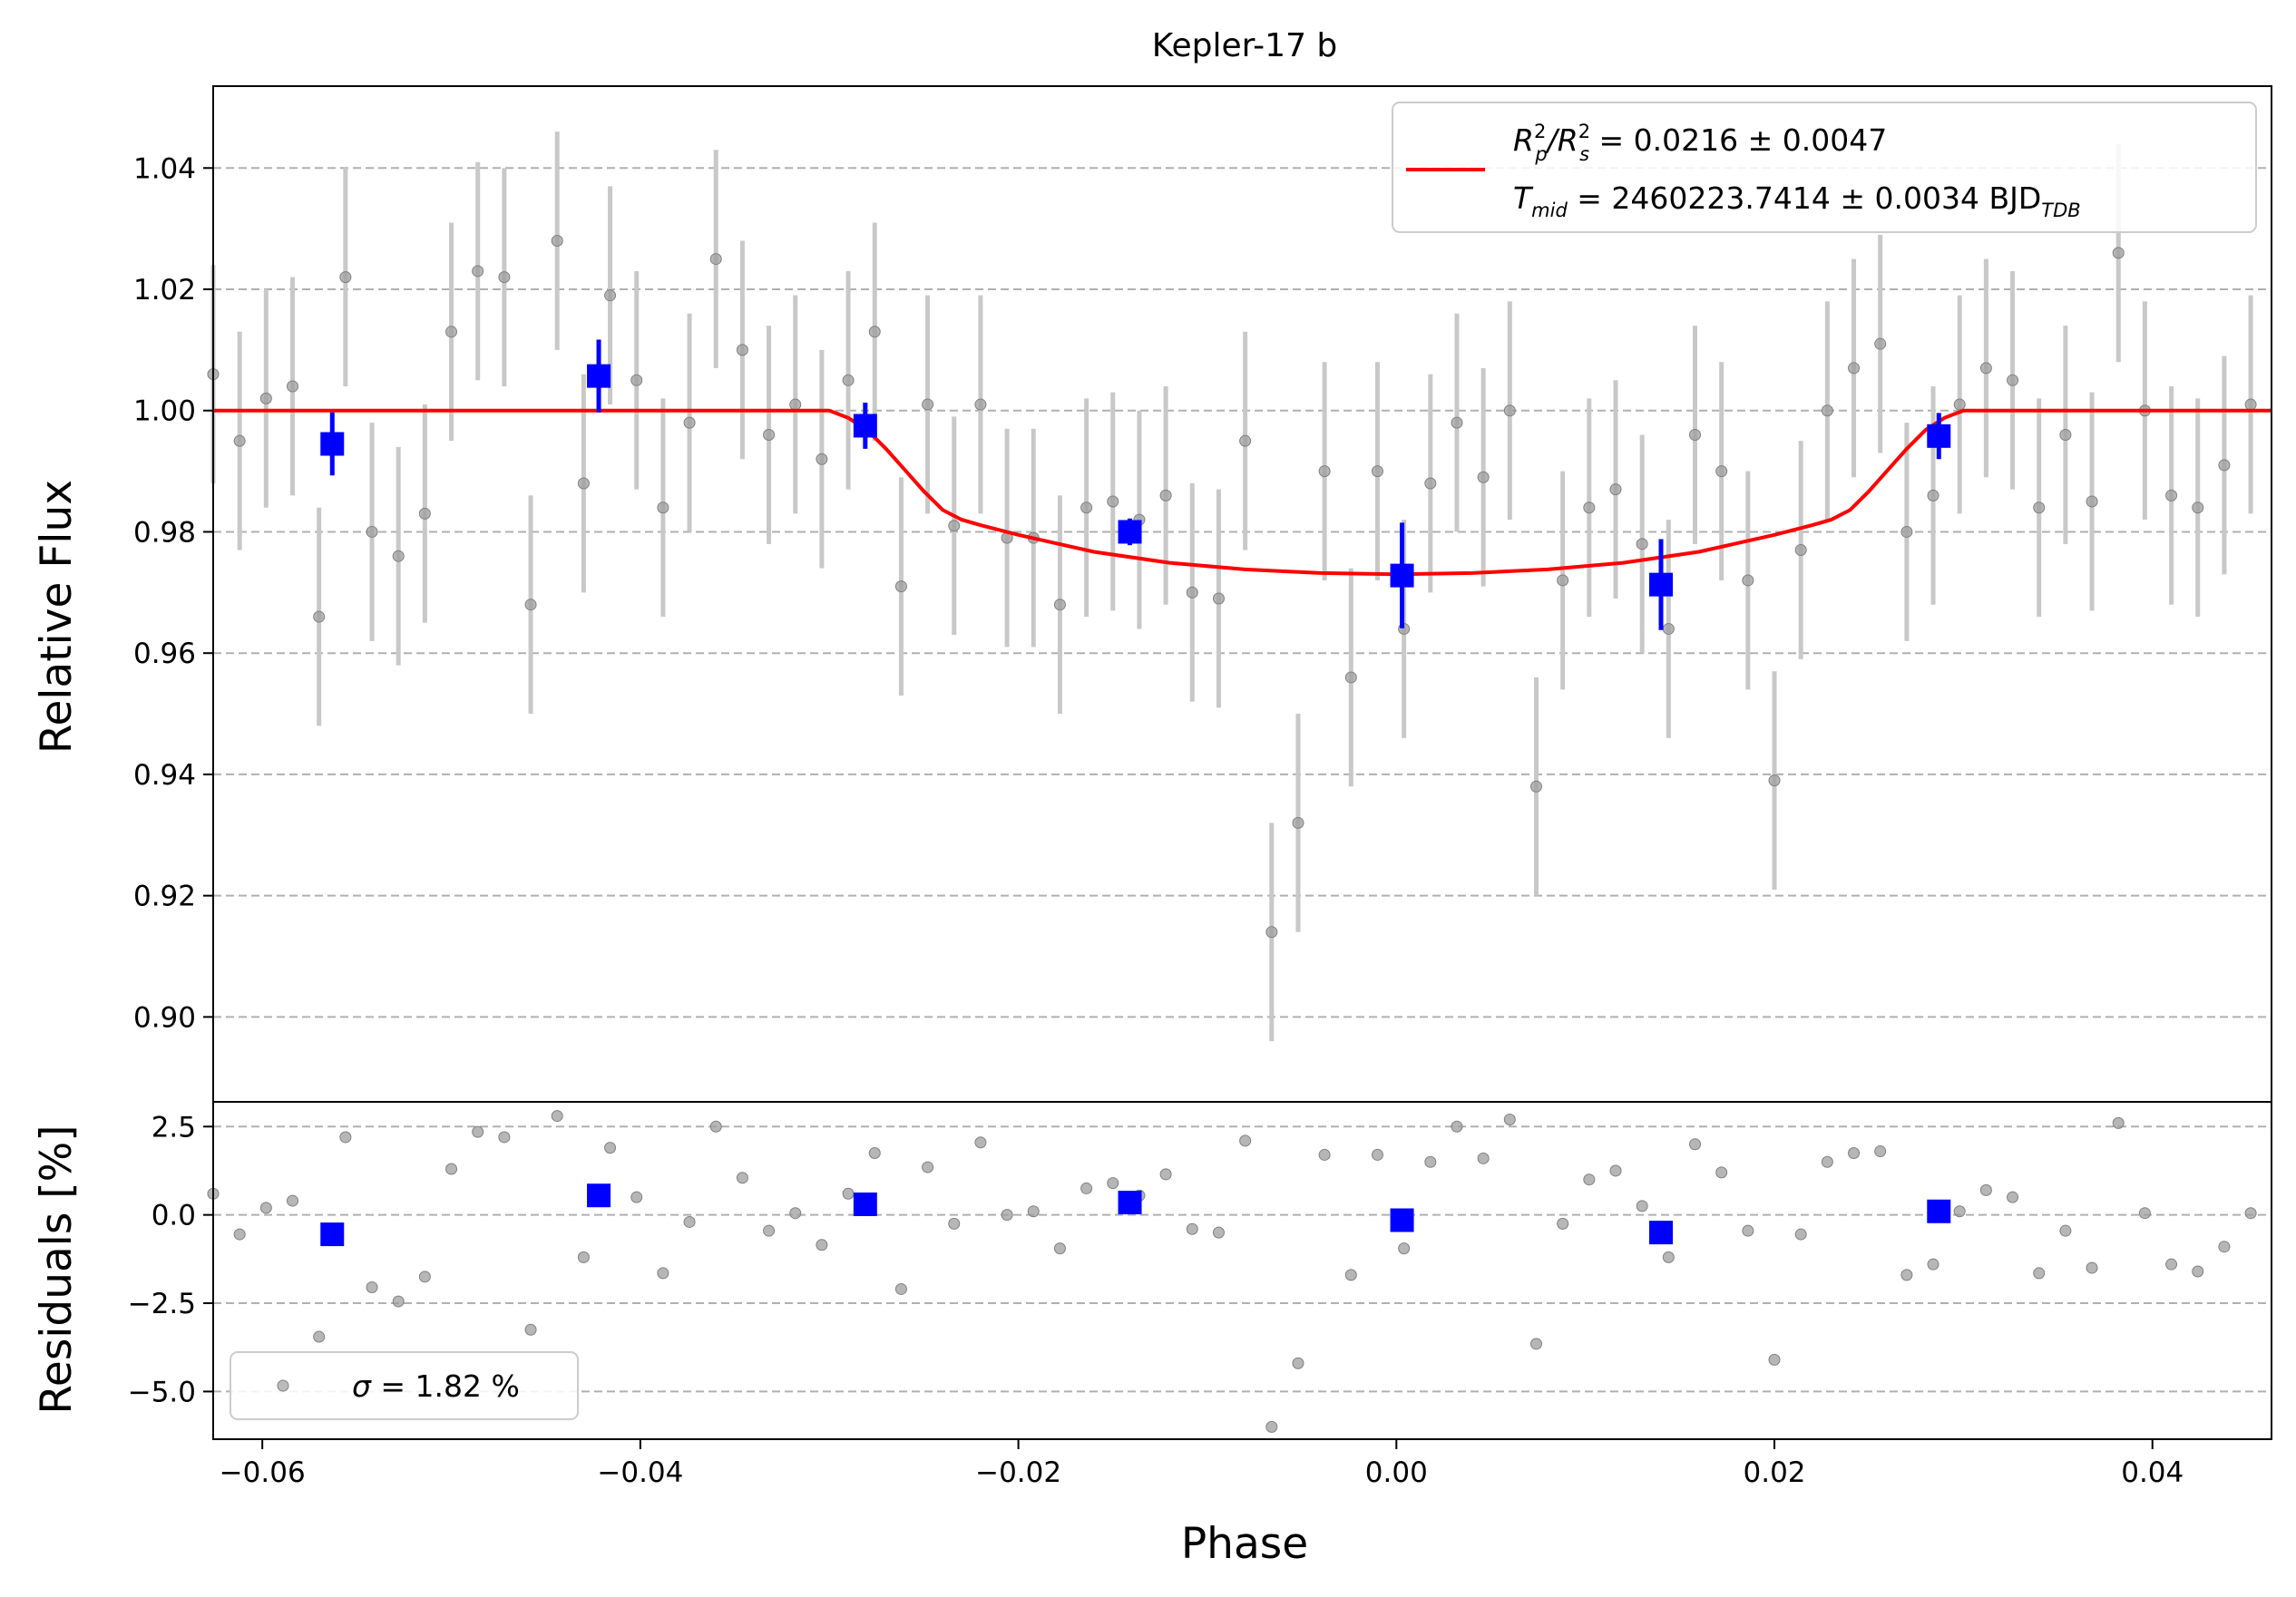 The width and height of the screenshot is (2296, 1597). Describe the element at coordinates (162, 1392) in the screenshot. I see `residuals-ytick-label: −5.0` at that location.